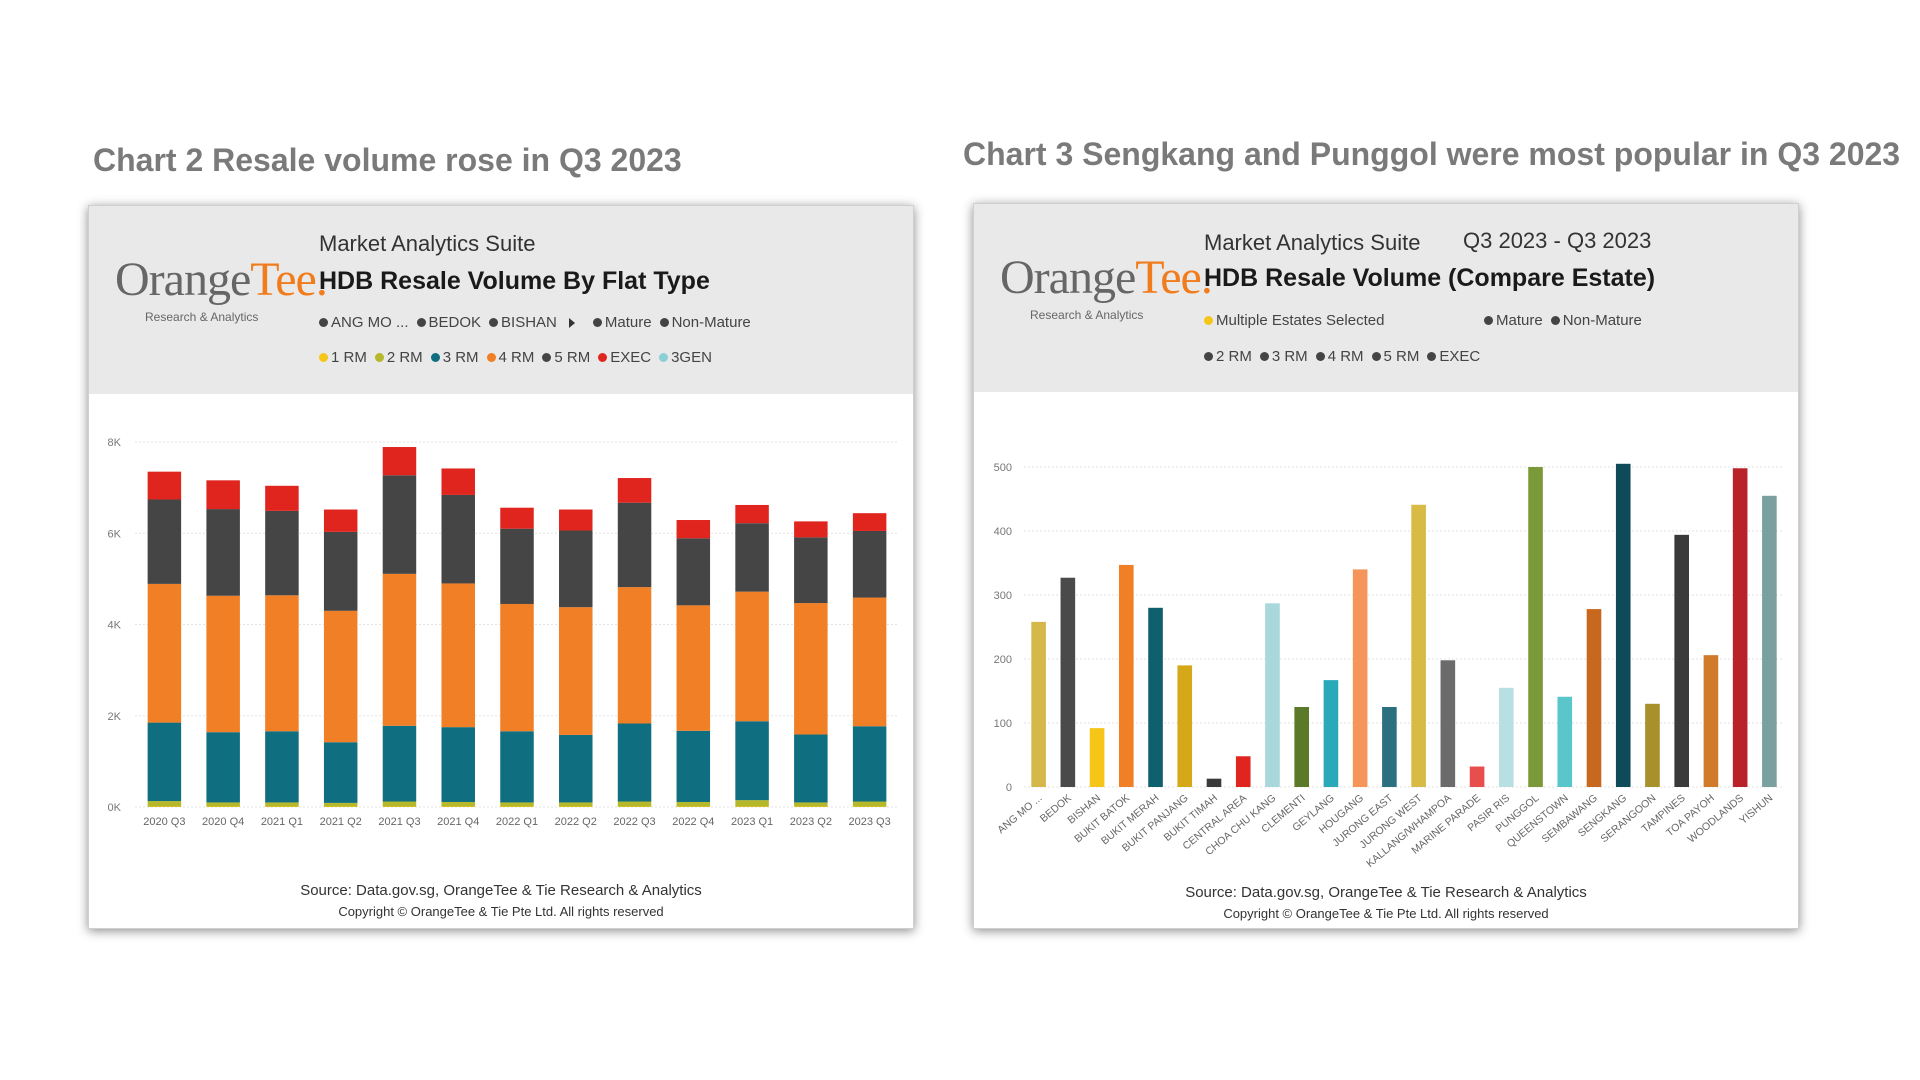  I want to click on y-tick-label: 0, so click(1009, 788).